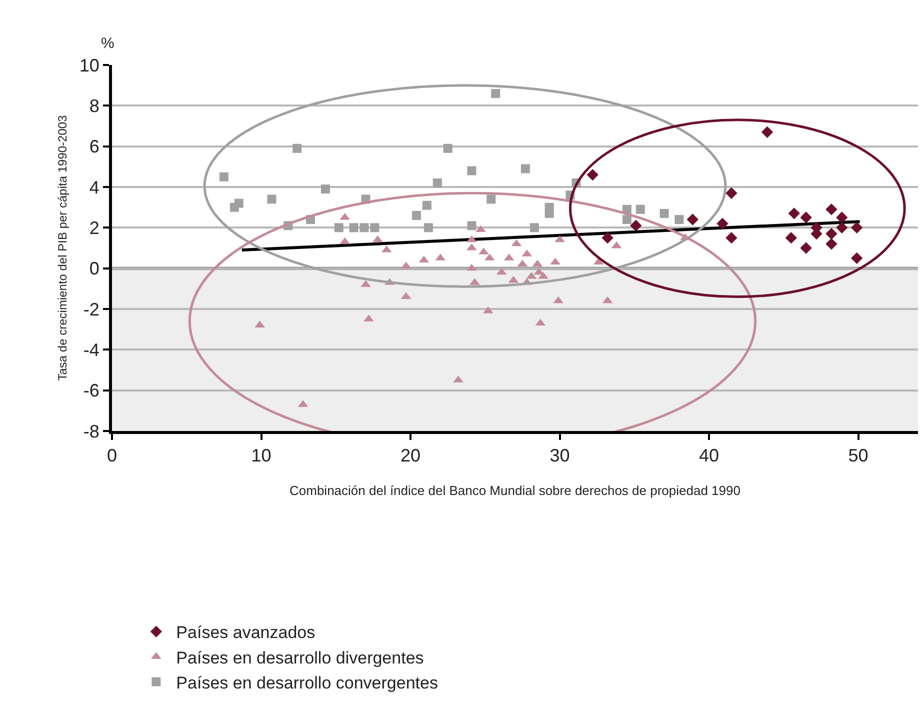 The image size is (920, 702). What do you see at coordinates (94, 268) in the screenshot?
I see `y-tick-label: 0` at bounding box center [94, 268].